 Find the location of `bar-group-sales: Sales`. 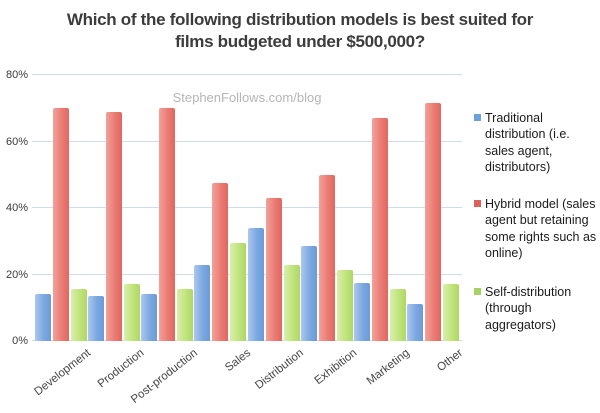

bar-group-sales: Sales is located at coordinates (223, 224).